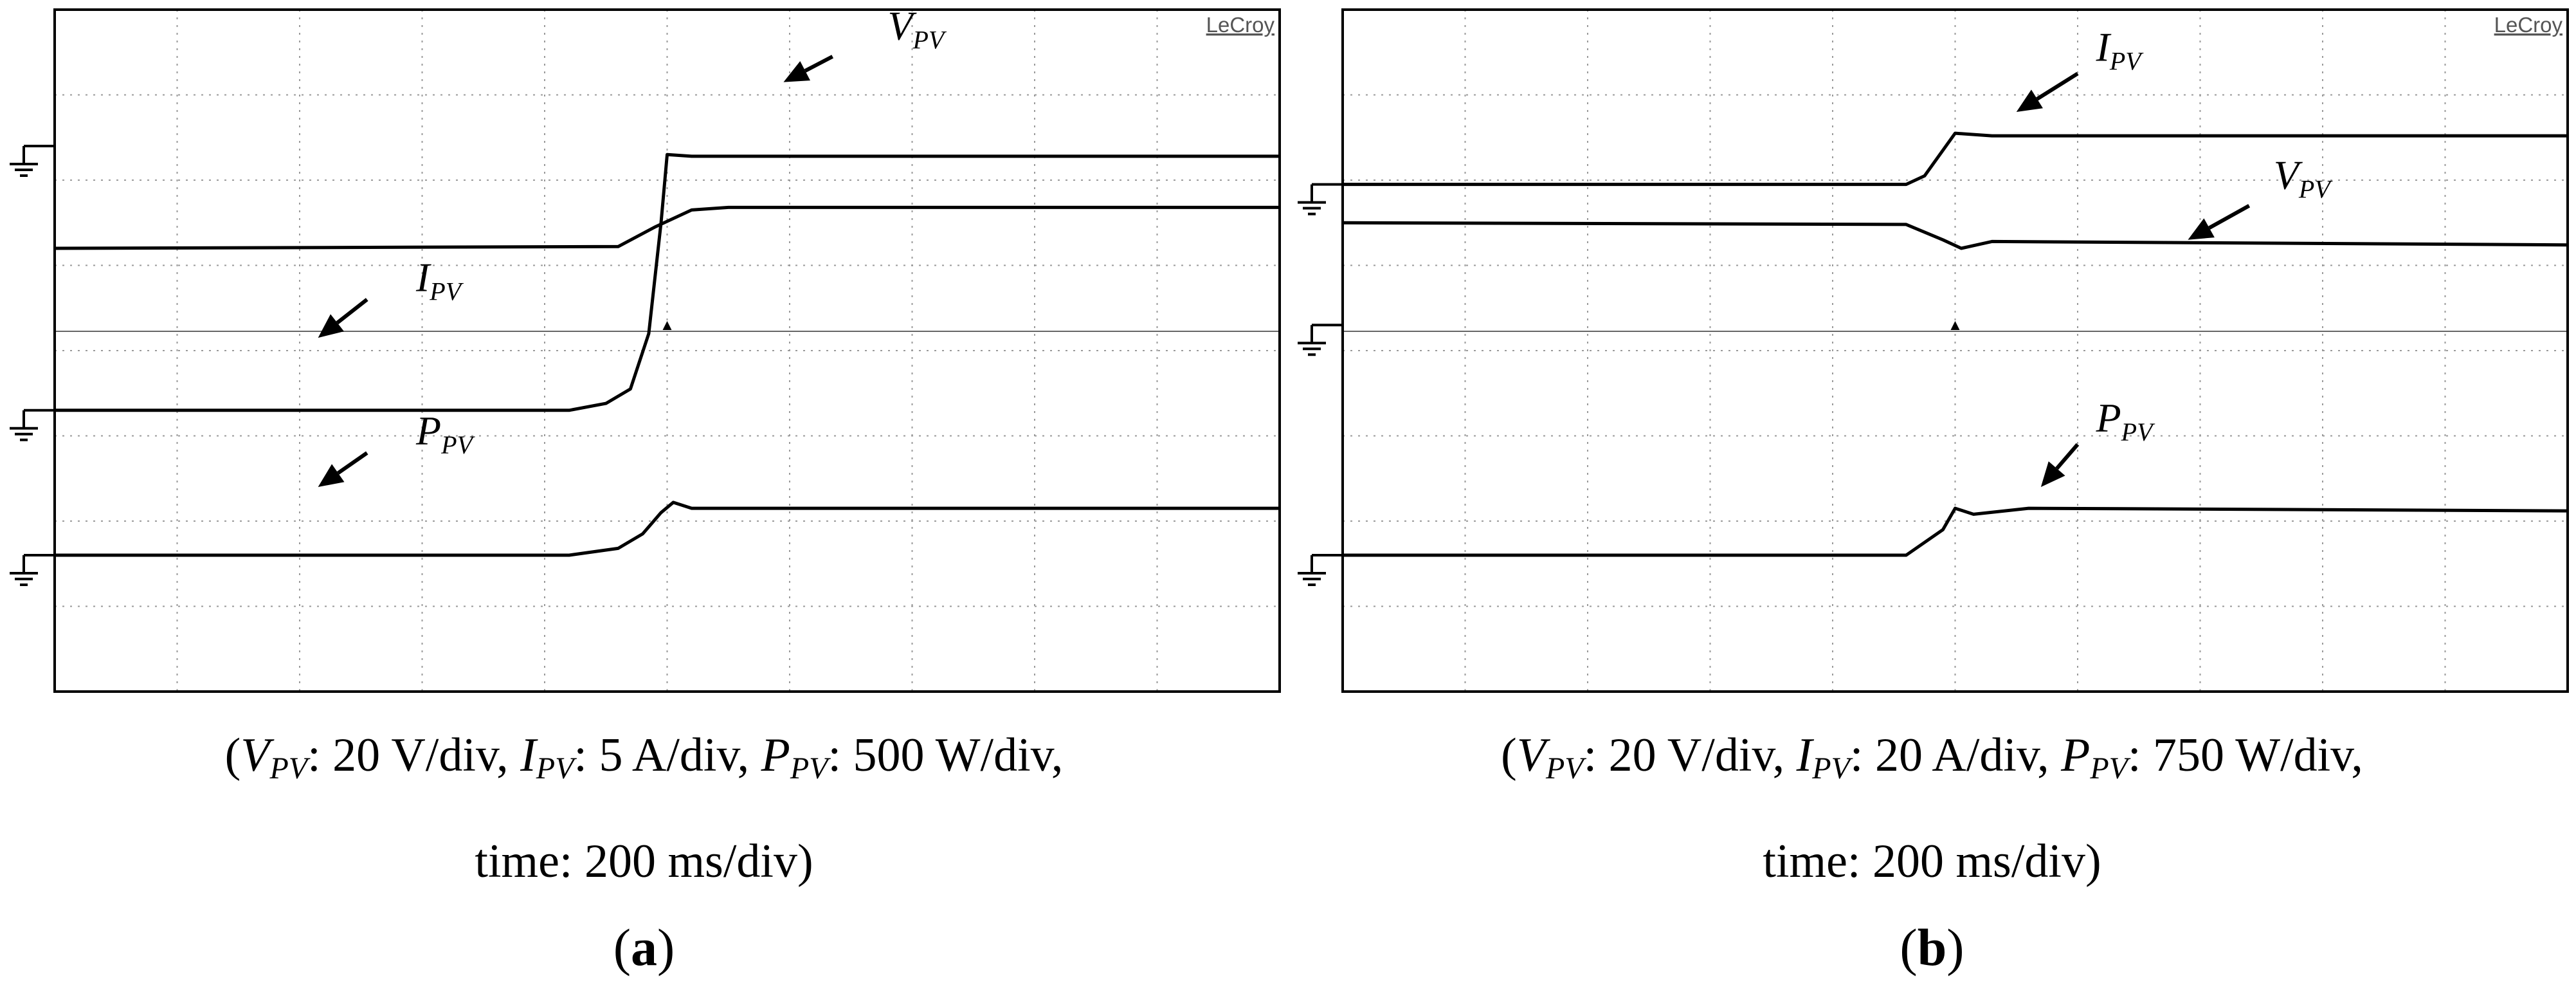  Describe the element at coordinates (2120, 50) in the screenshot. I see `trace-label-i-pv-b: IPV` at that location.